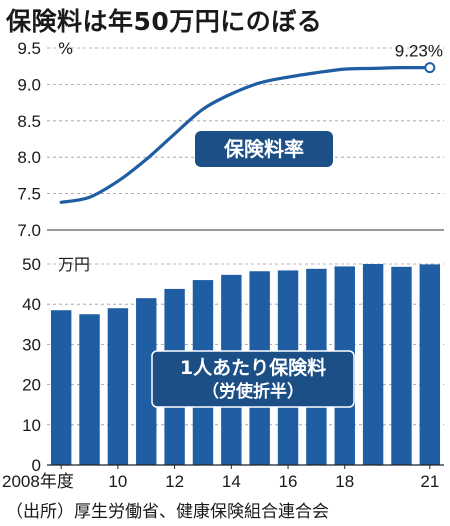 Image resolution: width=450 pixels, height=526 pixels. Describe the element at coordinates (31, 344) in the screenshot. I see `bar-y-tick-label: 30` at that location.